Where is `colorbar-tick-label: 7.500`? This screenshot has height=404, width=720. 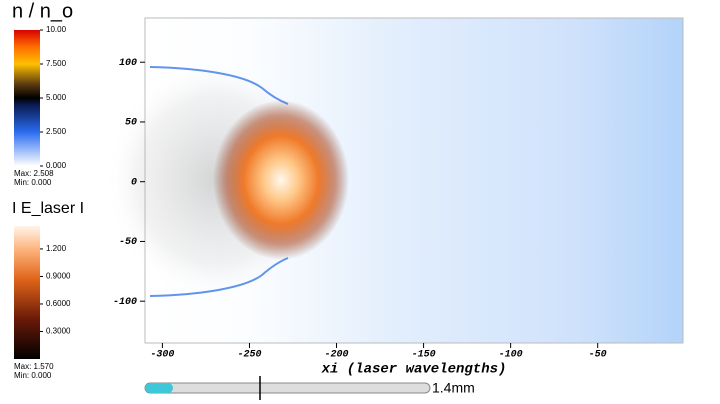 colorbar-tick-label: 7.500 is located at coordinates (56, 63).